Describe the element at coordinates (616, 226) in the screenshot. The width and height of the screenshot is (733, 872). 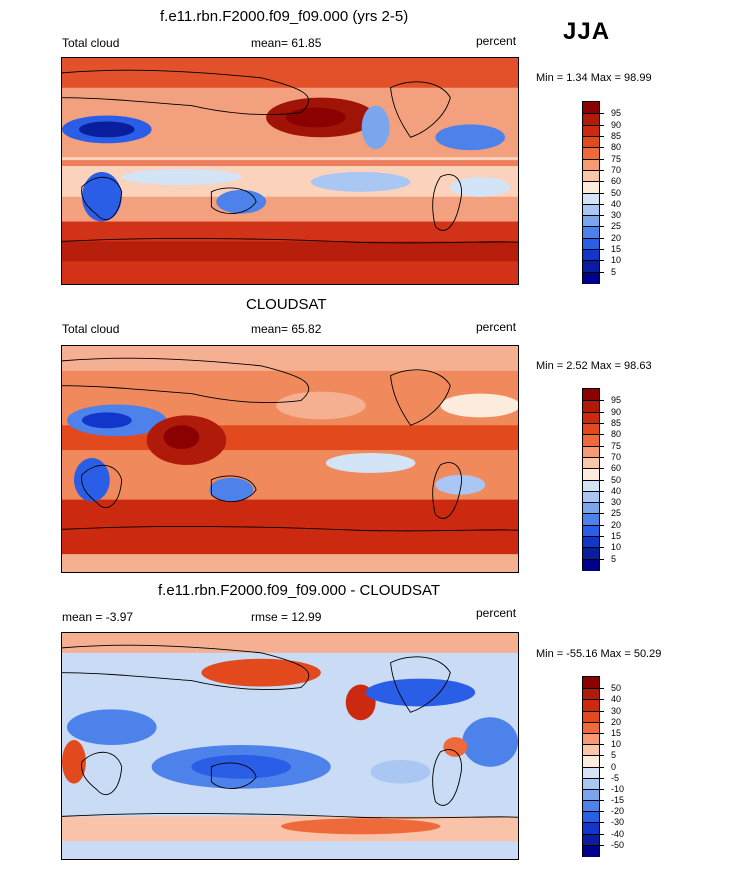
I see `colorbar-label: 25` at that location.